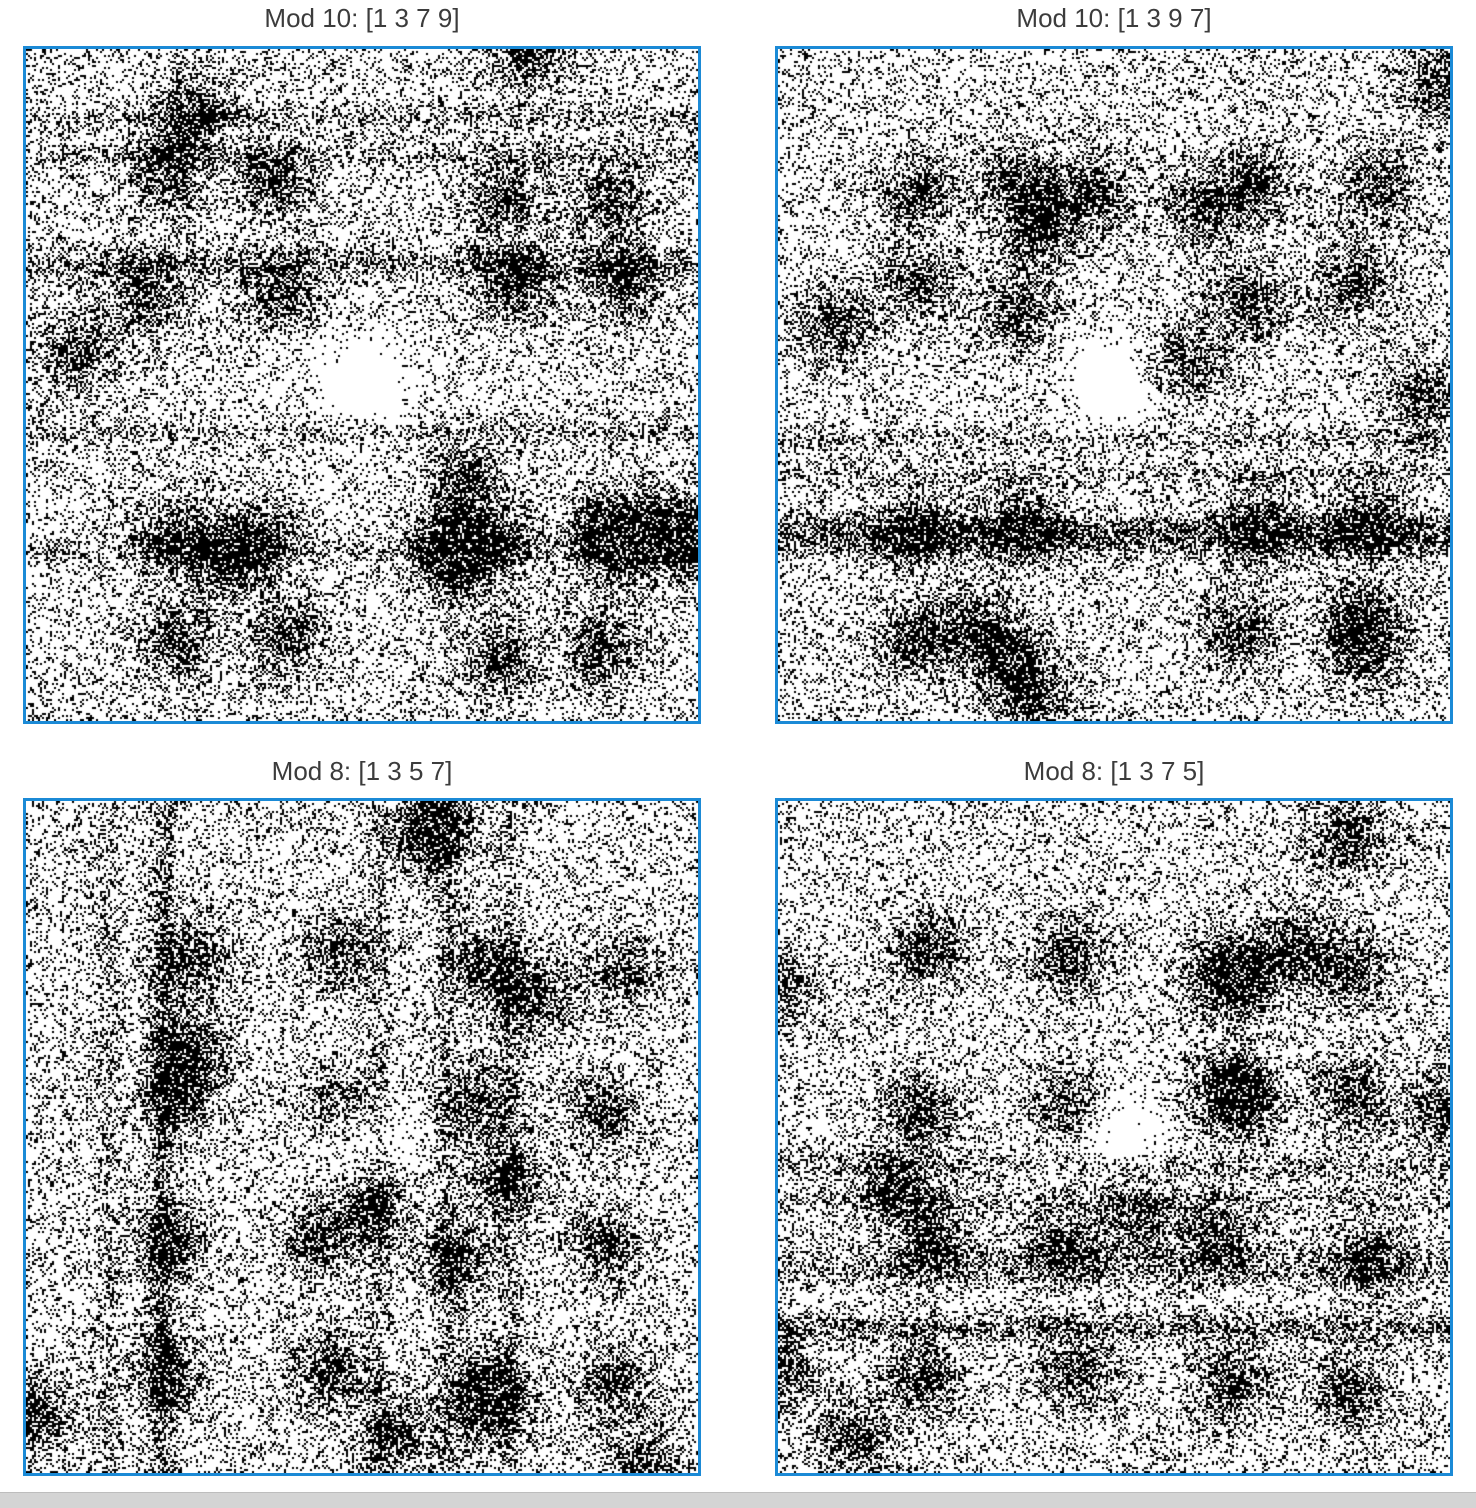 This screenshot has width=1476, height=1508. Describe the element at coordinates (362, 771) in the screenshot. I see `panel-title-mod8-1357: Mod 8: [1 3 5 7]` at that location.